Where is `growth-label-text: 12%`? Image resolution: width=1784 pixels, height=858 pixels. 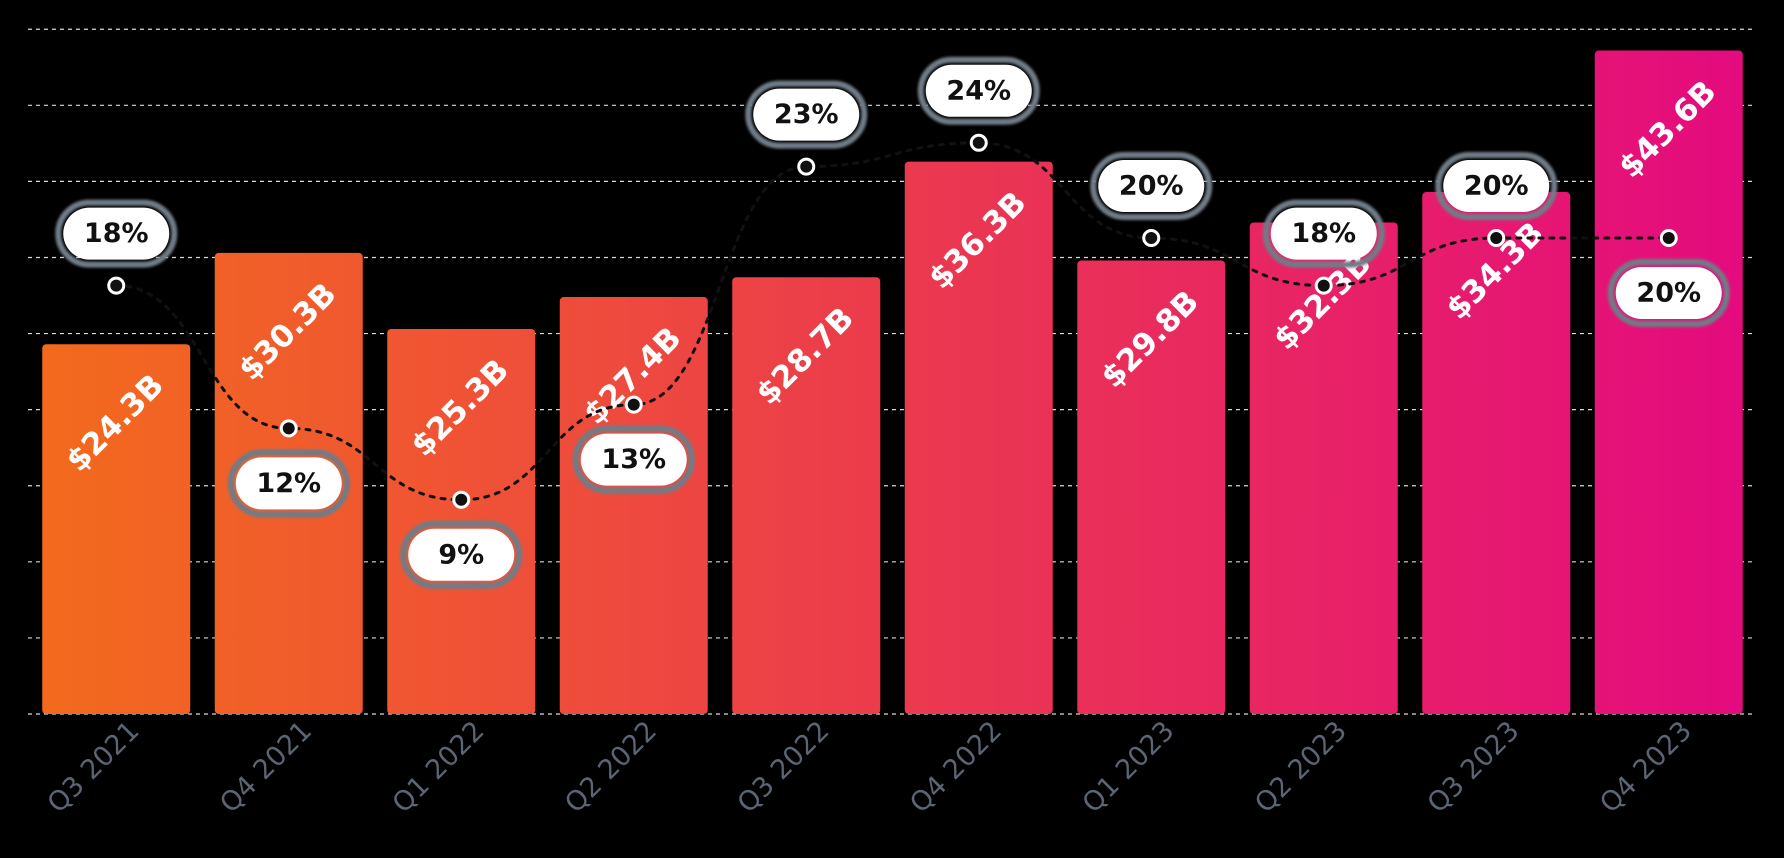 growth-label-text: 12% is located at coordinates (288, 483).